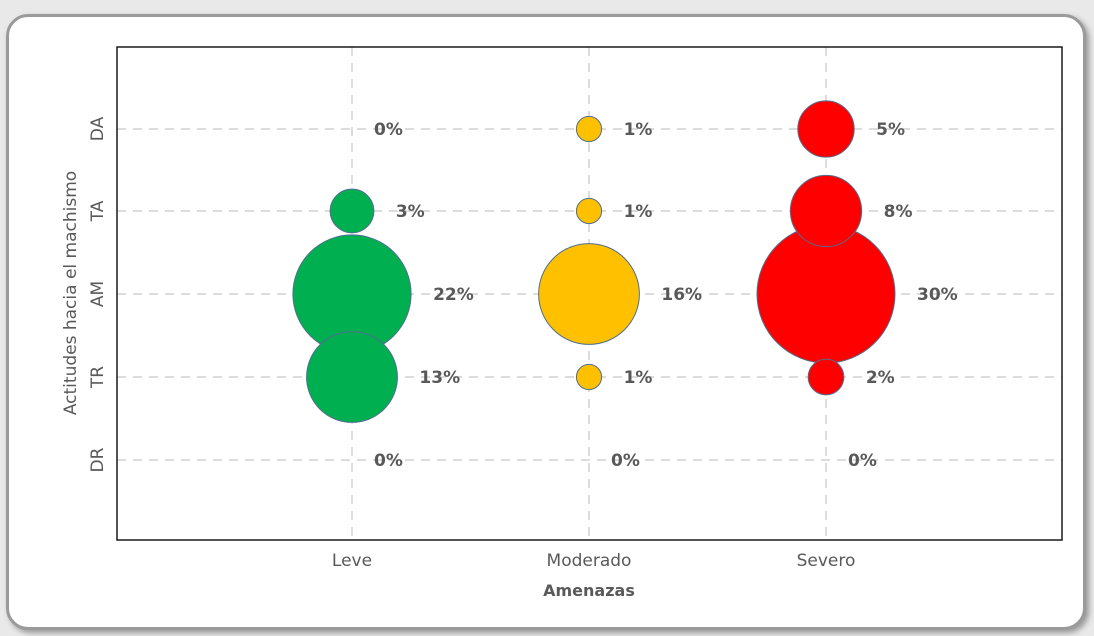 The width and height of the screenshot is (1094, 636). I want to click on data-label: 13%, so click(439, 378).